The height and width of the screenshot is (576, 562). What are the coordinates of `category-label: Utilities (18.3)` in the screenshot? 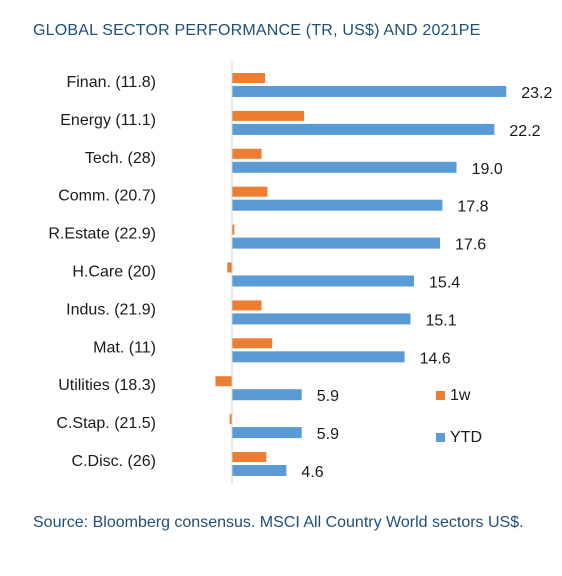 It's located at (107, 385).